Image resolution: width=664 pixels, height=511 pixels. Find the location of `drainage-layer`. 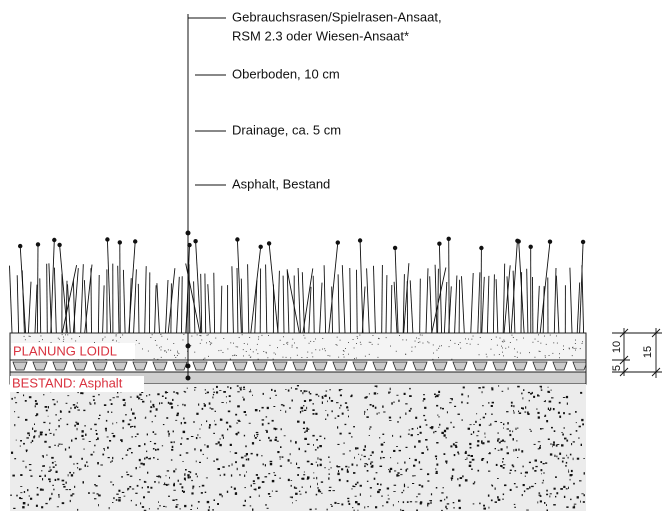

drainage-layer is located at coordinates (298, 366).